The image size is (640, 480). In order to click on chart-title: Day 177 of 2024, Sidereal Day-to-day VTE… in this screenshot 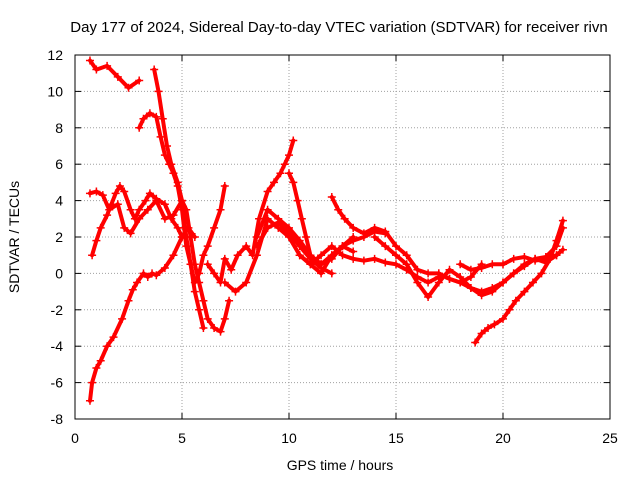, I will do `click(338, 27)`.